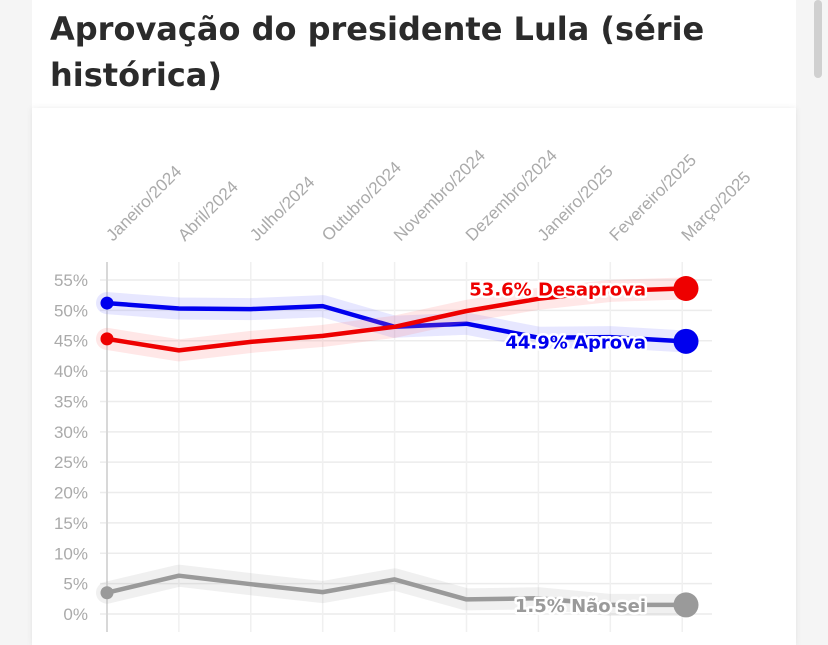 This screenshot has width=828, height=645. Describe the element at coordinates (71, 341) in the screenshot. I see `y-tick-label: 45%` at that location.